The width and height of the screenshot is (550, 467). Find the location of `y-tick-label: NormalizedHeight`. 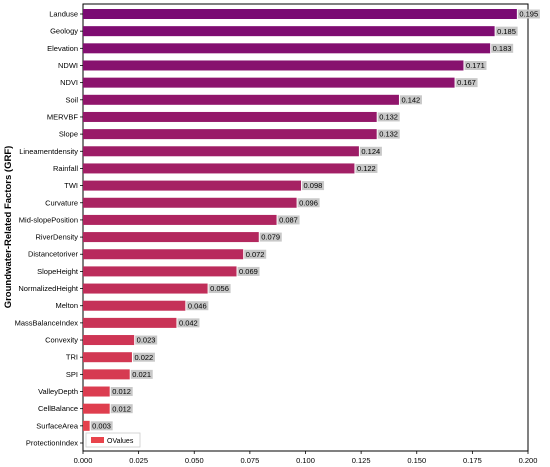

y-tick-label: NormalizedHeight is located at coordinates (48, 288).